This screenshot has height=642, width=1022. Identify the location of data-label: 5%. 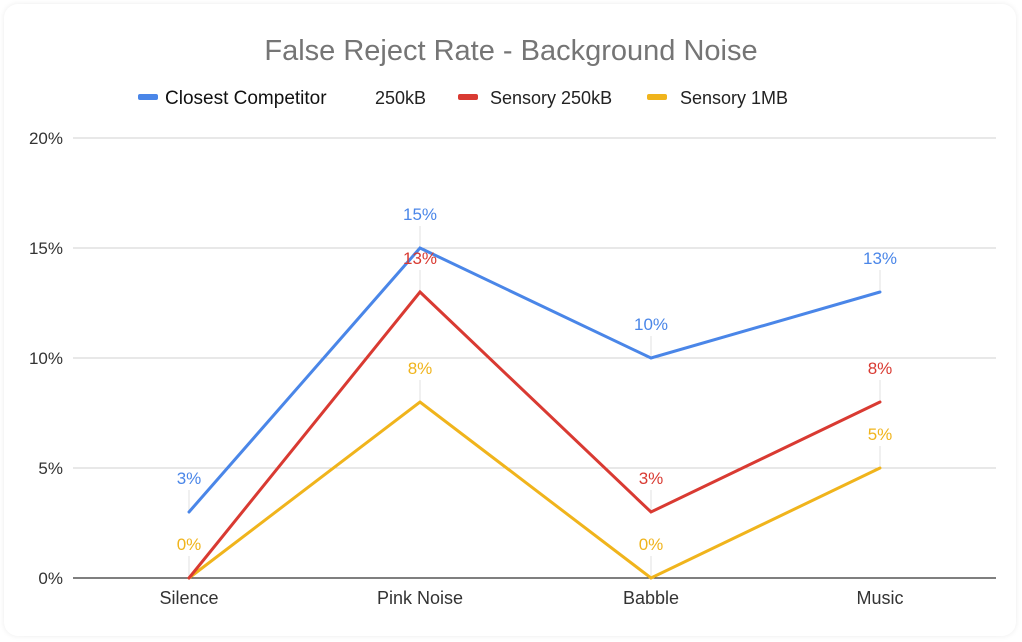
(880, 434).